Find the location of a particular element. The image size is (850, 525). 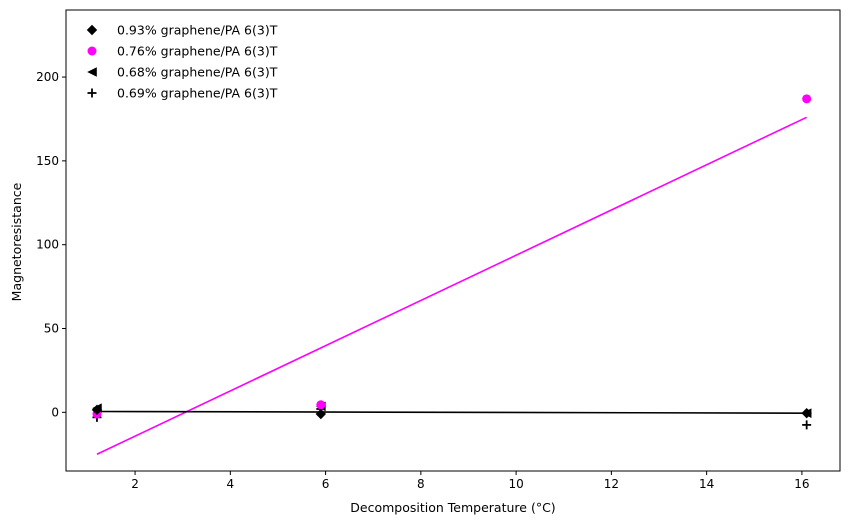

y-tick-label-100: 100 is located at coordinates (47, 245).